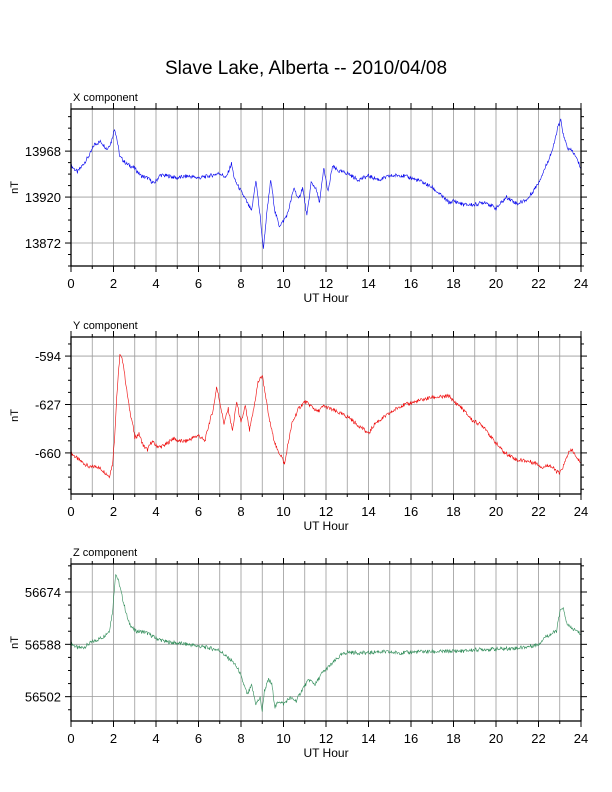  I want to click on y-tick-label: 56674, so click(43, 592).